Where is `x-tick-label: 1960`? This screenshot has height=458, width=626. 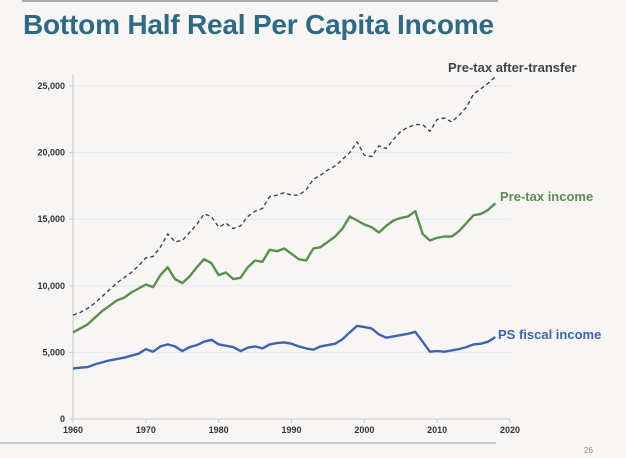 x-tick-label: 1960 is located at coordinates (73, 430).